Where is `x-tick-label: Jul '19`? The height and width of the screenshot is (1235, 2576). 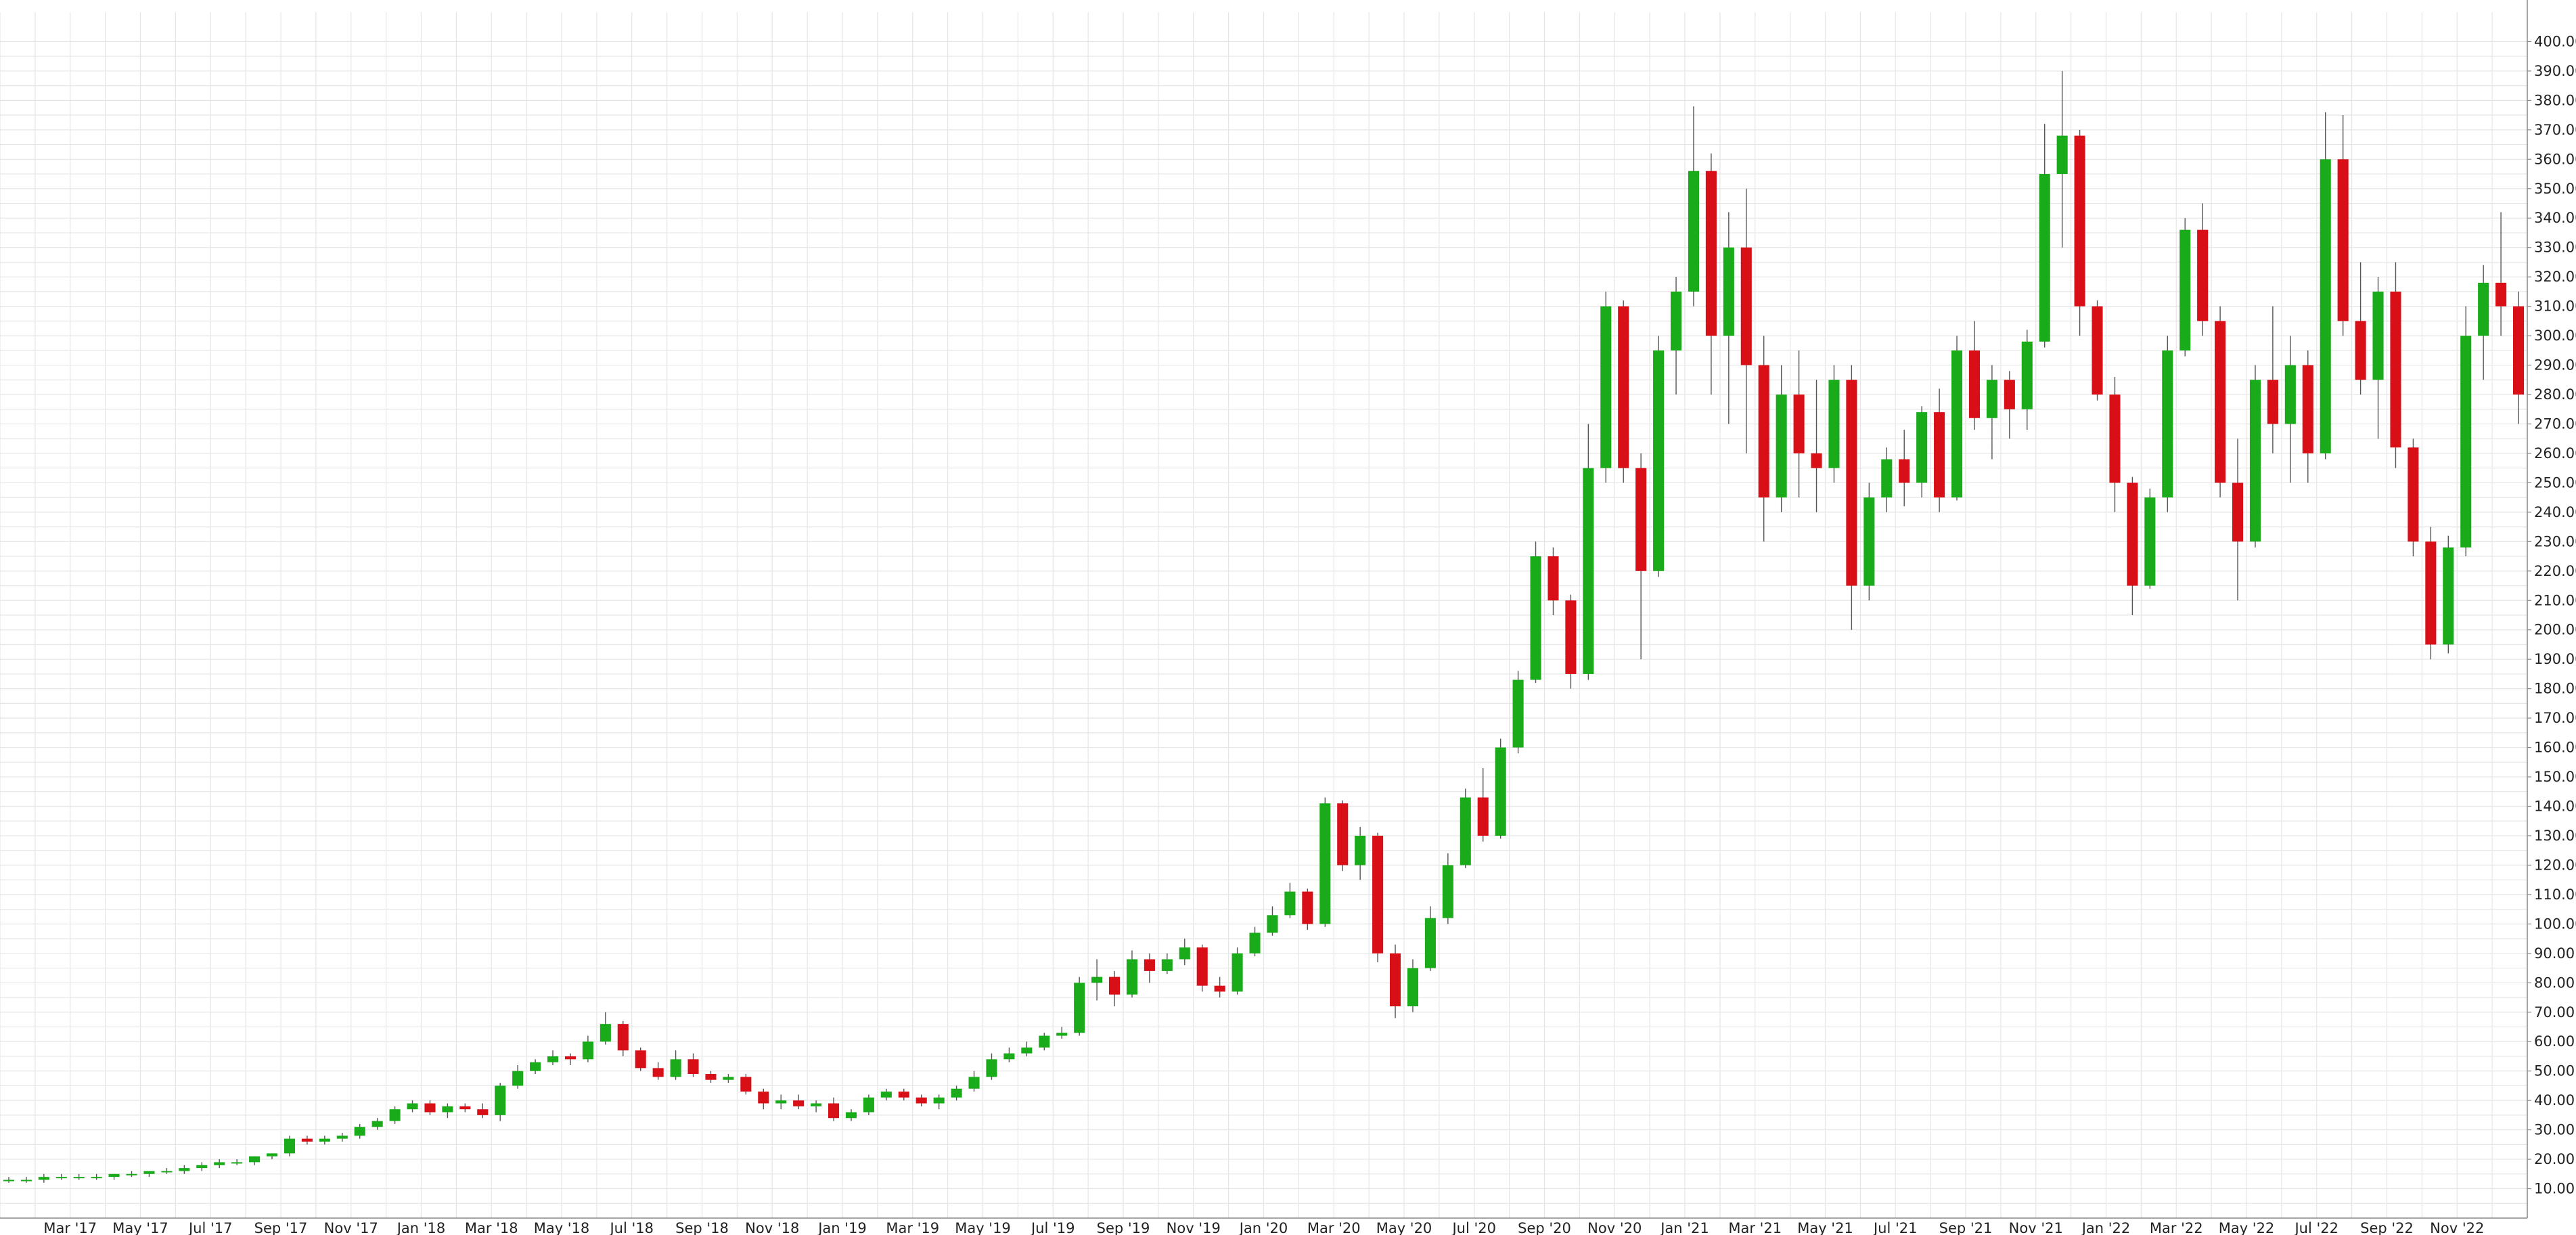
x-tick-label: Jul '19 is located at coordinates (1052, 1227).